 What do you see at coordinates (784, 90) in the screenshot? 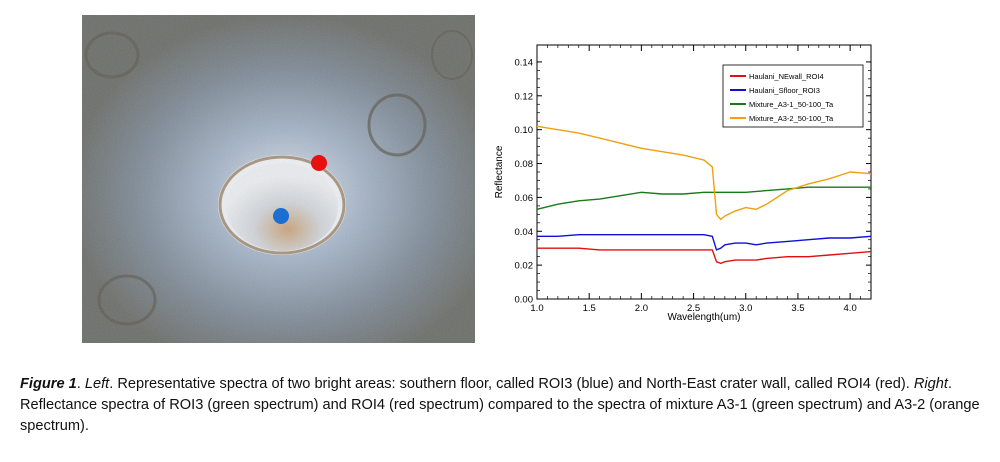
I see `legend-label-2: Haulani_Sfloor_ROI3` at bounding box center [784, 90].